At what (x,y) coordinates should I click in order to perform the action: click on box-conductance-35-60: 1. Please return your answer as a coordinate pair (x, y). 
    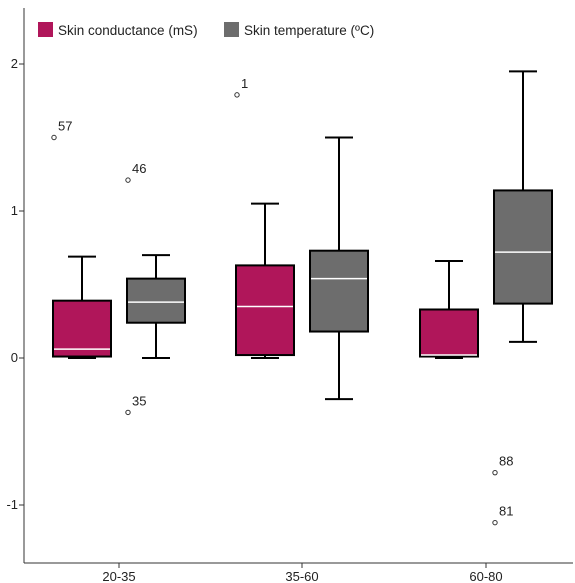
    Looking at the image, I should click on (264, 217).